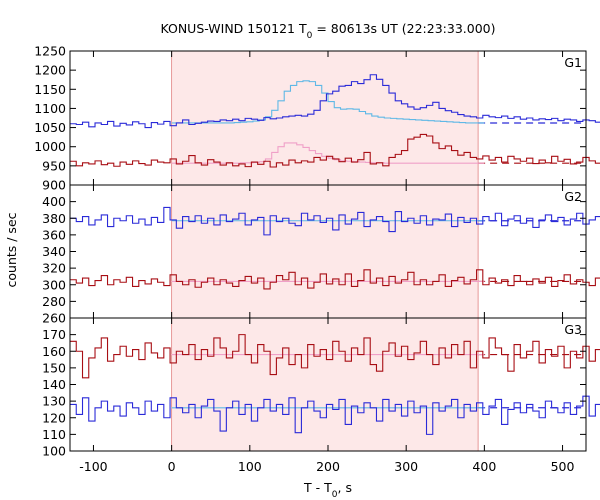 The height and width of the screenshot is (500, 600). What do you see at coordinates (345, 487) in the screenshot?
I see `xlabel-rest: , s` at bounding box center [345, 487].